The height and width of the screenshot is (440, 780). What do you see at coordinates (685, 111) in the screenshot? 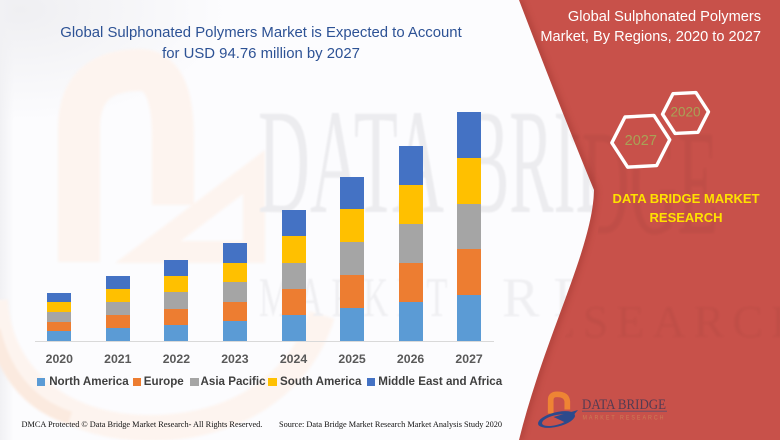
I see `svg-text: 2020` at bounding box center [685, 111].